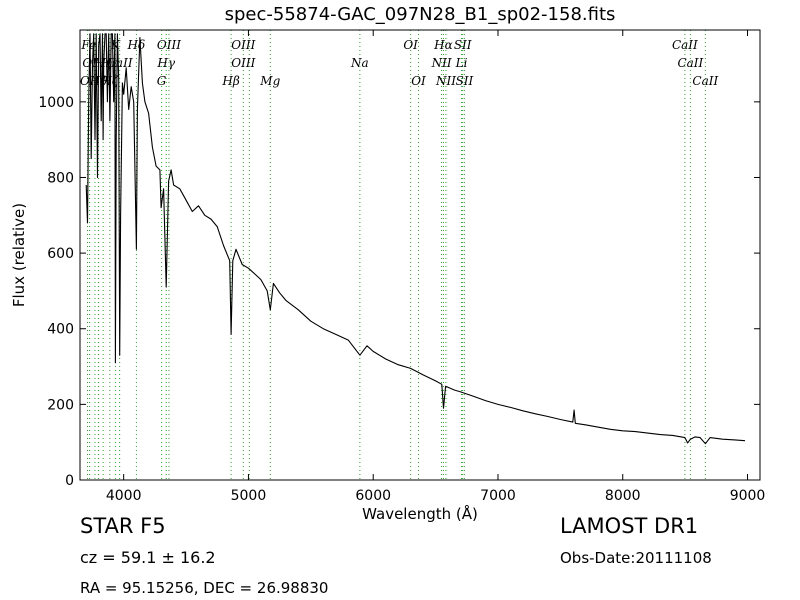  Describe the element at coordinates (463, 45) in the screenshot. I see `line-label-row1-7: SII` at that location.